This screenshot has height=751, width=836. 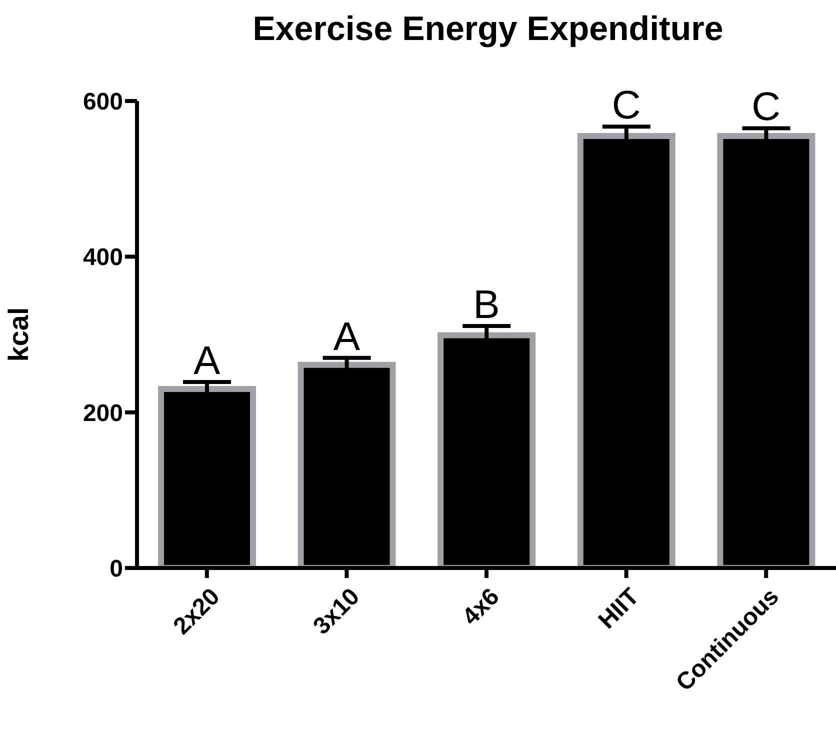 What do you see at coordinates (481, 607) in the screenshot?
I see `x-tick-label: 4x6` at bounding box center [481, 607].